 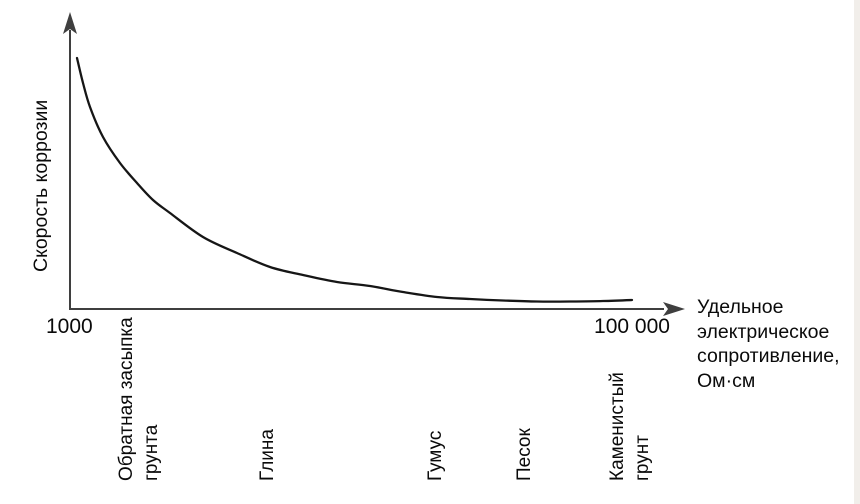 I want to click on soil-label-line: Глина, so click(x=267, y=455).